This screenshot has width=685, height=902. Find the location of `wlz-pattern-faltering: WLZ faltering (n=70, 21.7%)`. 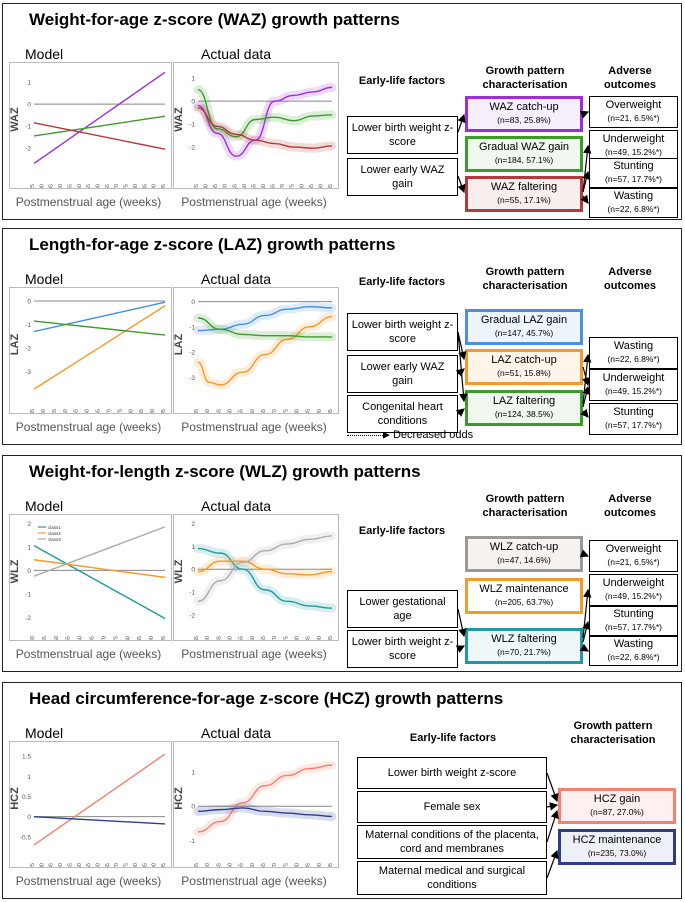

wlz-pattern-faltering: WLZ faltering (n=70, 21.7%) is located at coordinates (524, 646).